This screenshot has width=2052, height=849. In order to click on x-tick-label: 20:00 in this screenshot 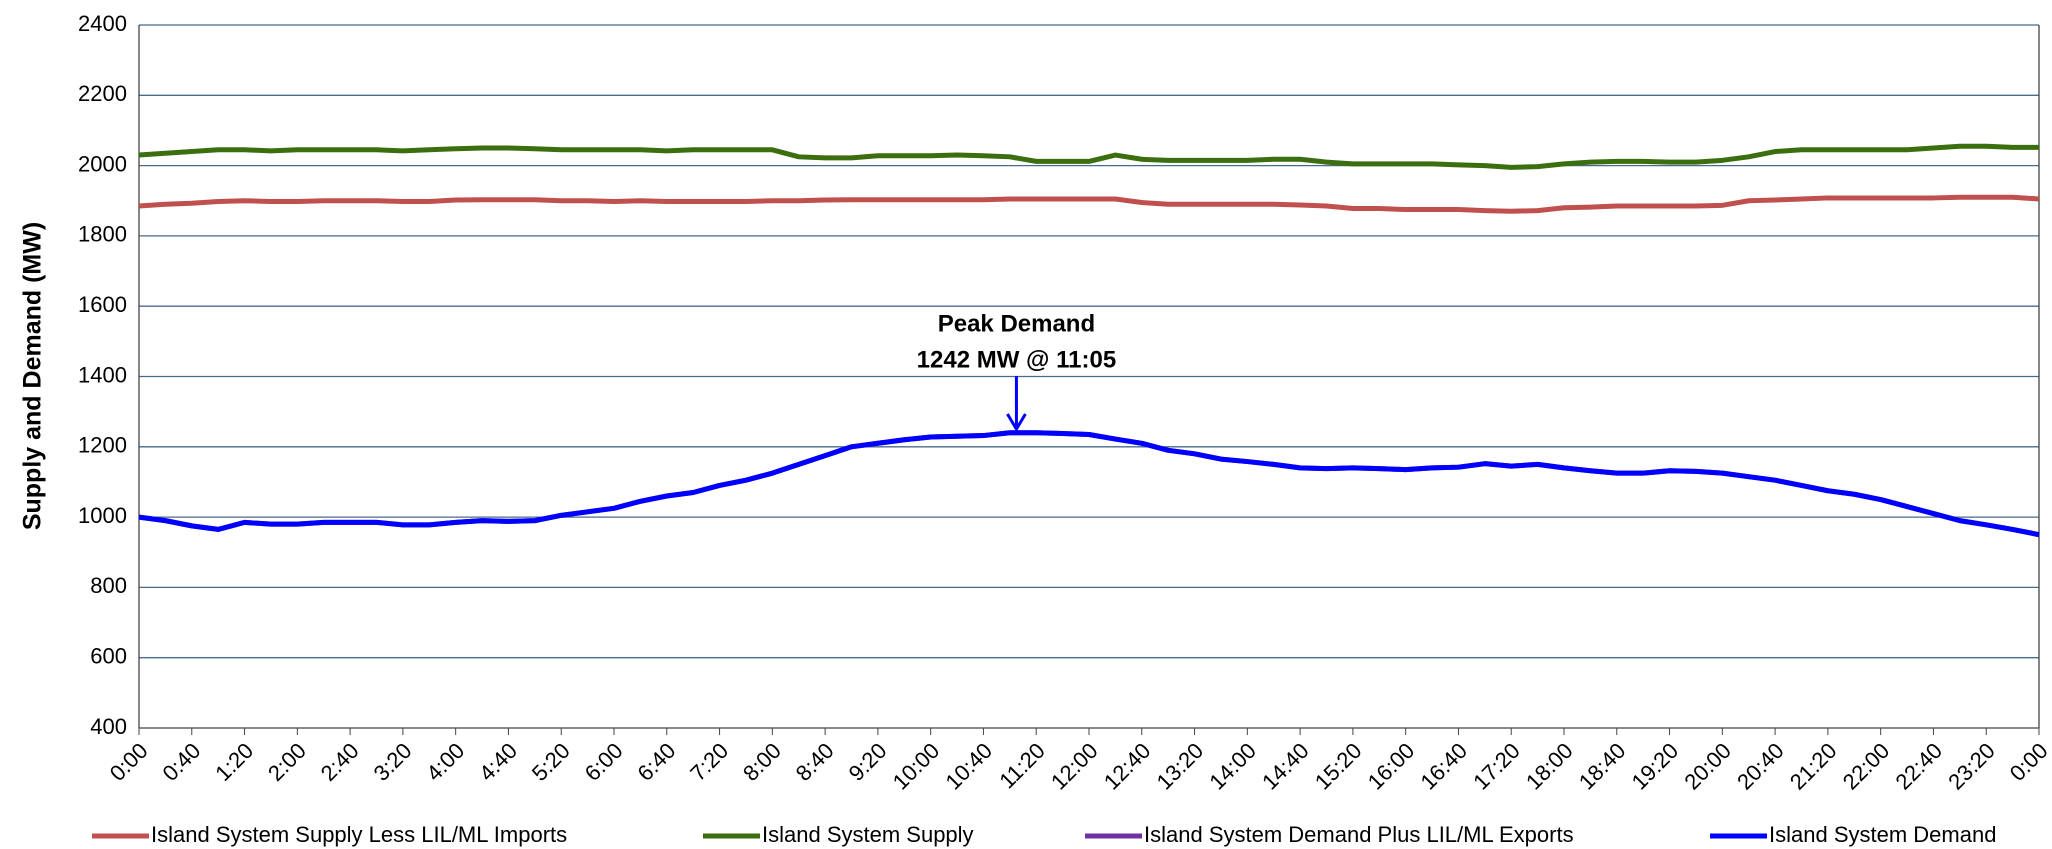, I will do `click(1707, 766)`.